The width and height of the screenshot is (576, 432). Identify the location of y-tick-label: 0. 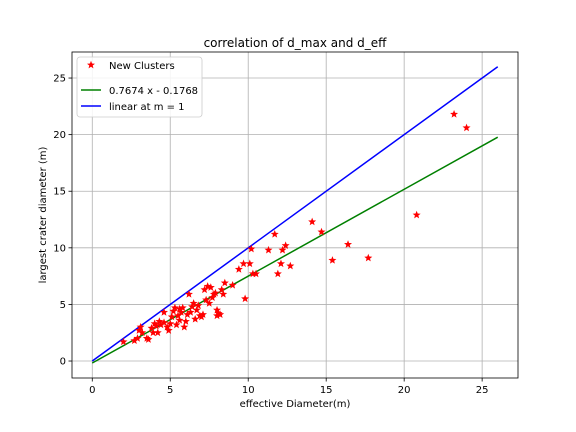
(63, 362).